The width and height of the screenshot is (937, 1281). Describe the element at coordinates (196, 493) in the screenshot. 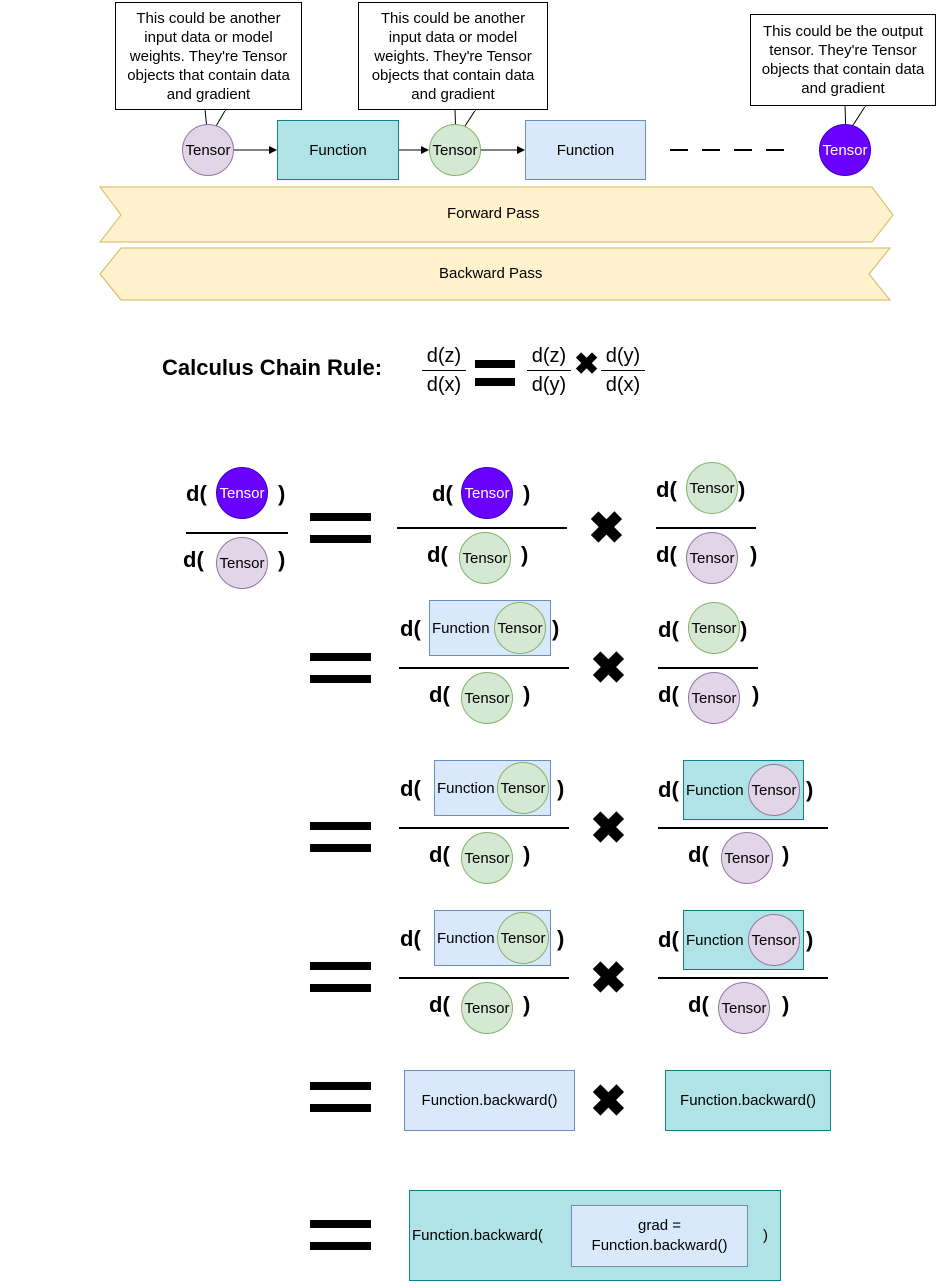

I see `lhs-num-d-open: d(` at that location.